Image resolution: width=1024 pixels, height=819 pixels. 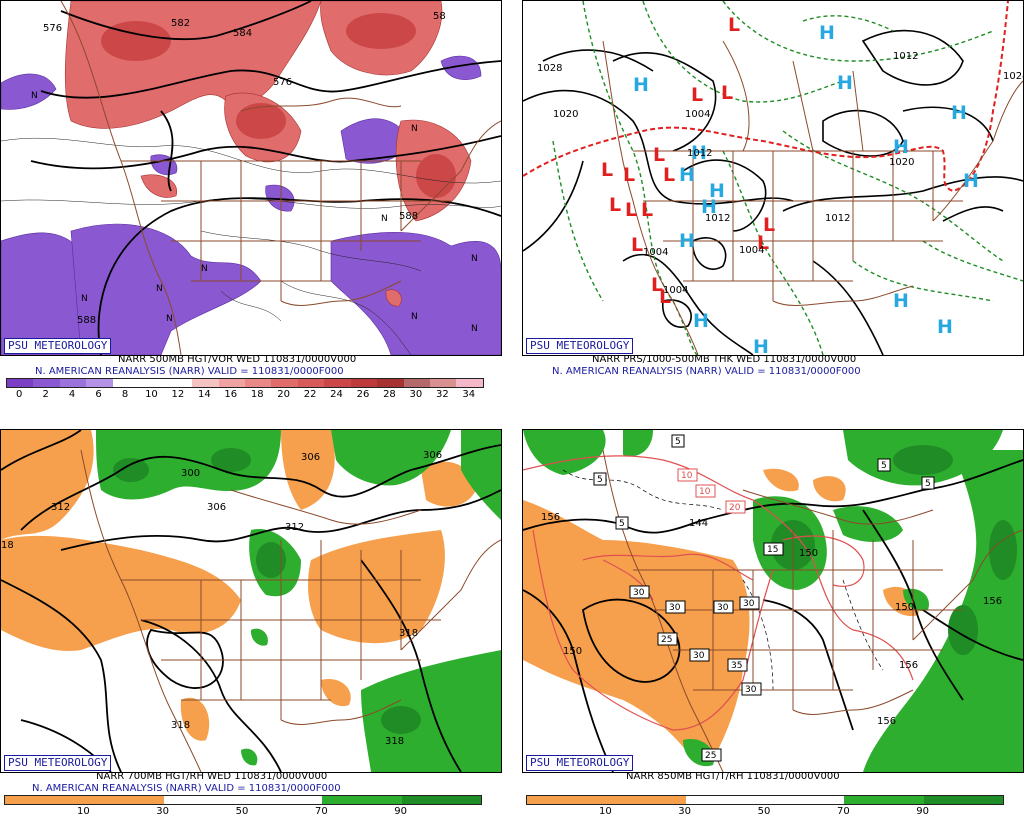 I want to click on colorbar-tick-label: 50, so click(x=242, y=811).